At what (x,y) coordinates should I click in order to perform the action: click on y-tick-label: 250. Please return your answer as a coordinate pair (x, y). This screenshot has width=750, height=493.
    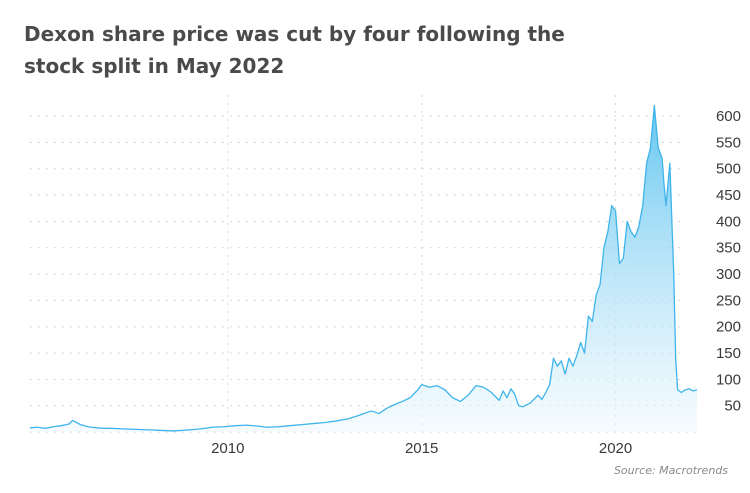
    Looking at the image, I should click on (728, 300).